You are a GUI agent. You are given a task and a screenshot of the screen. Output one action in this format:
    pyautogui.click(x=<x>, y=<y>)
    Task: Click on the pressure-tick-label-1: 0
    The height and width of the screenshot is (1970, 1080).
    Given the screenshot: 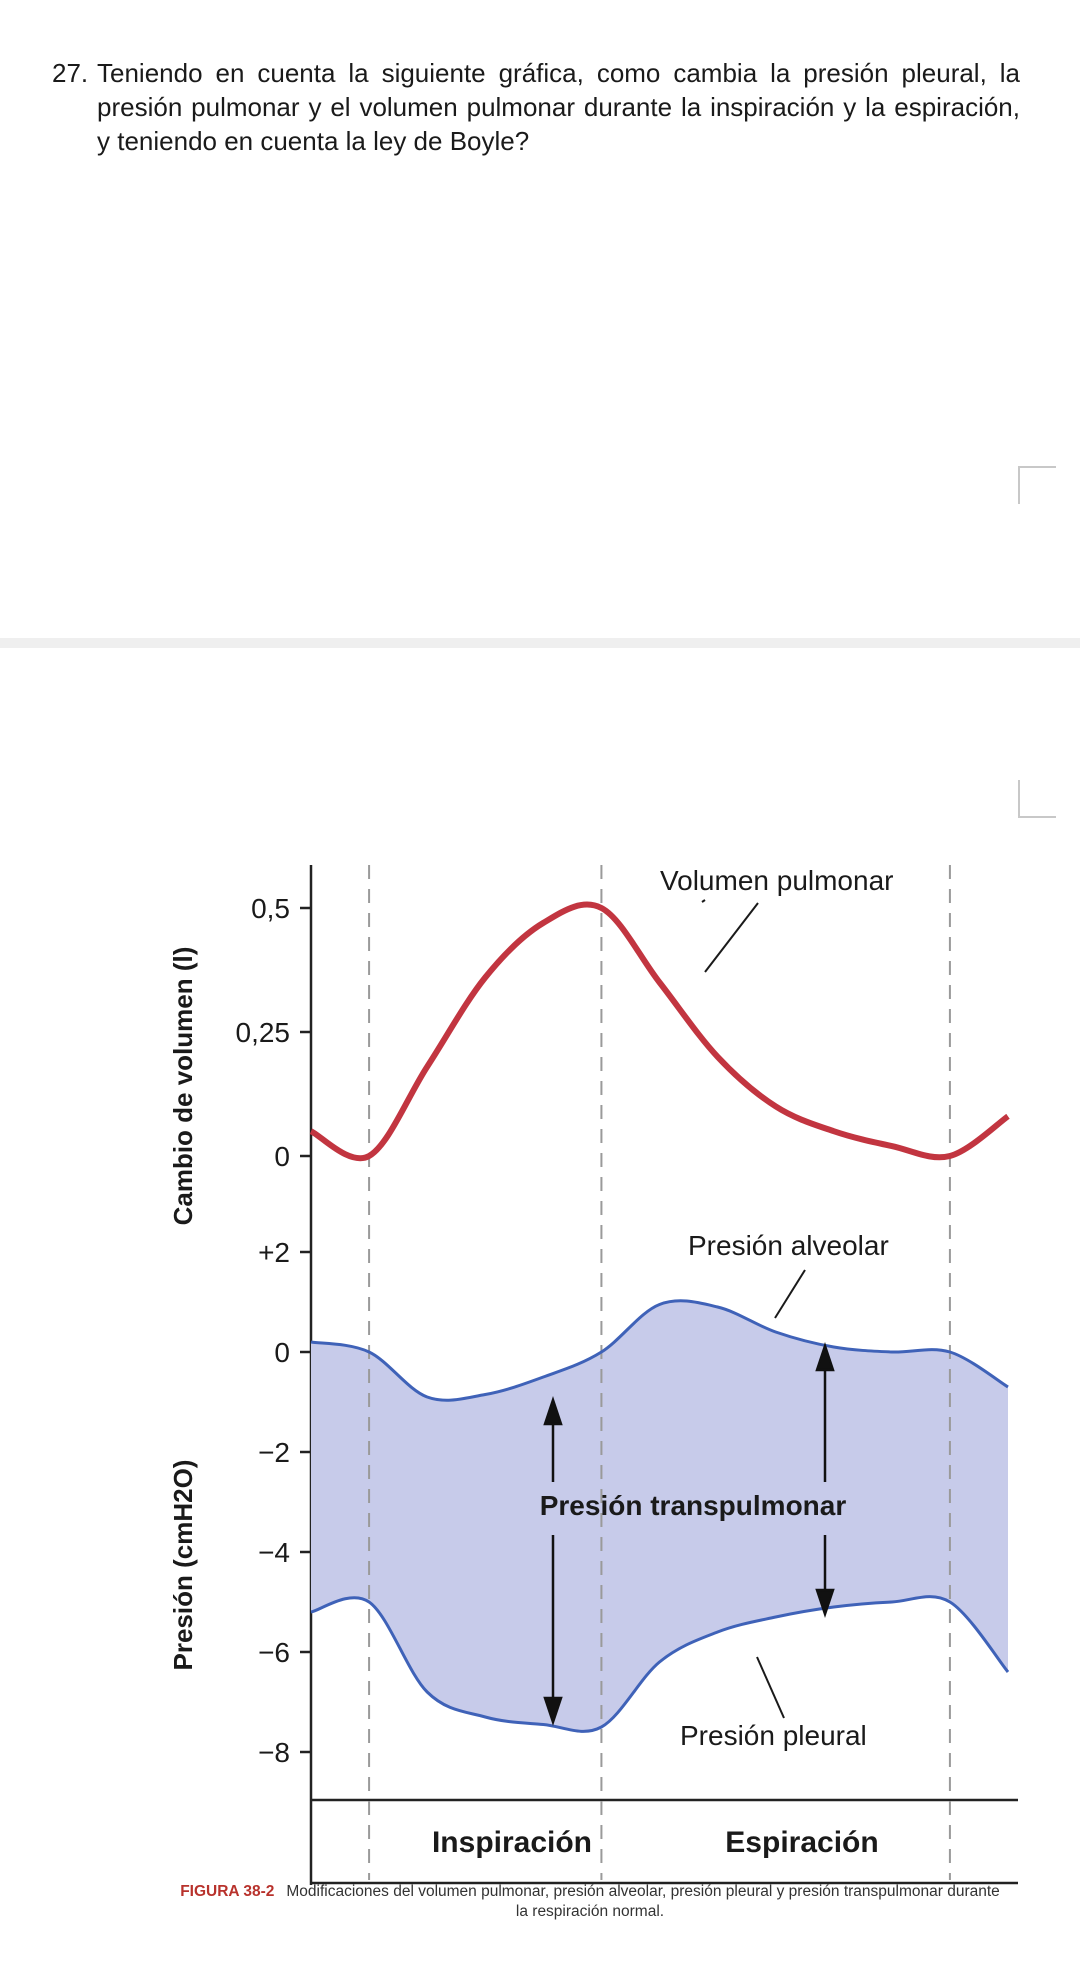 What is the action you would take?
    pyautogui.click(x=282, y=1352)
    